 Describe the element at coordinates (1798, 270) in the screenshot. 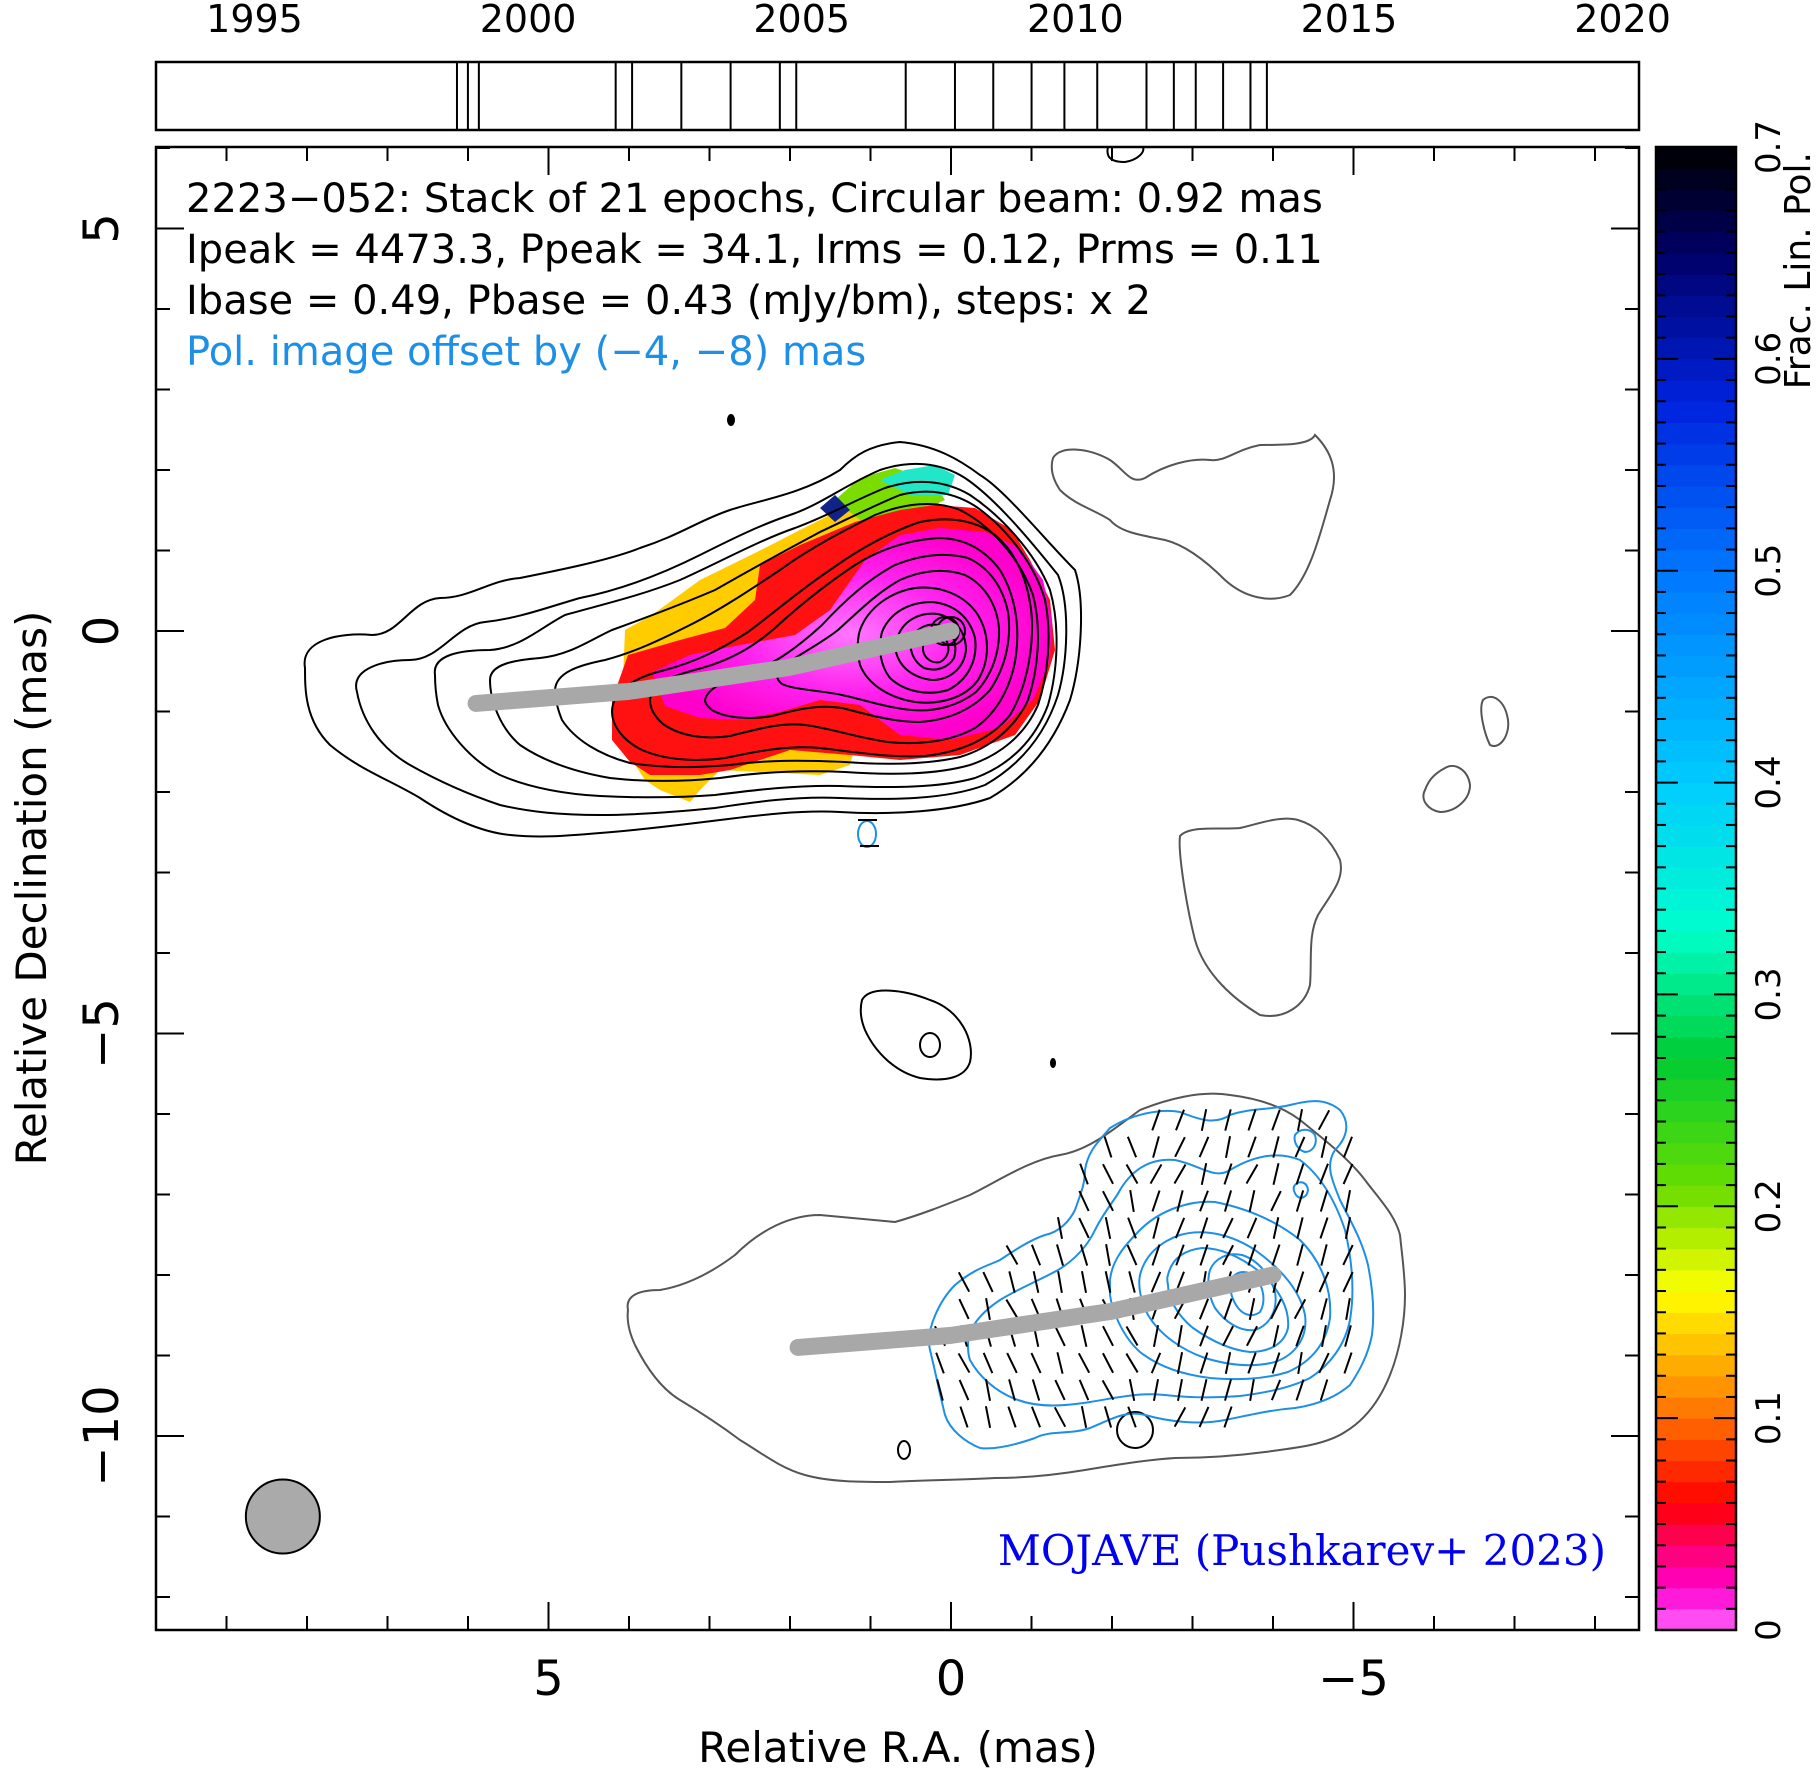

I see `colorbar-label: Frac. Lin. Pol.` at that location.